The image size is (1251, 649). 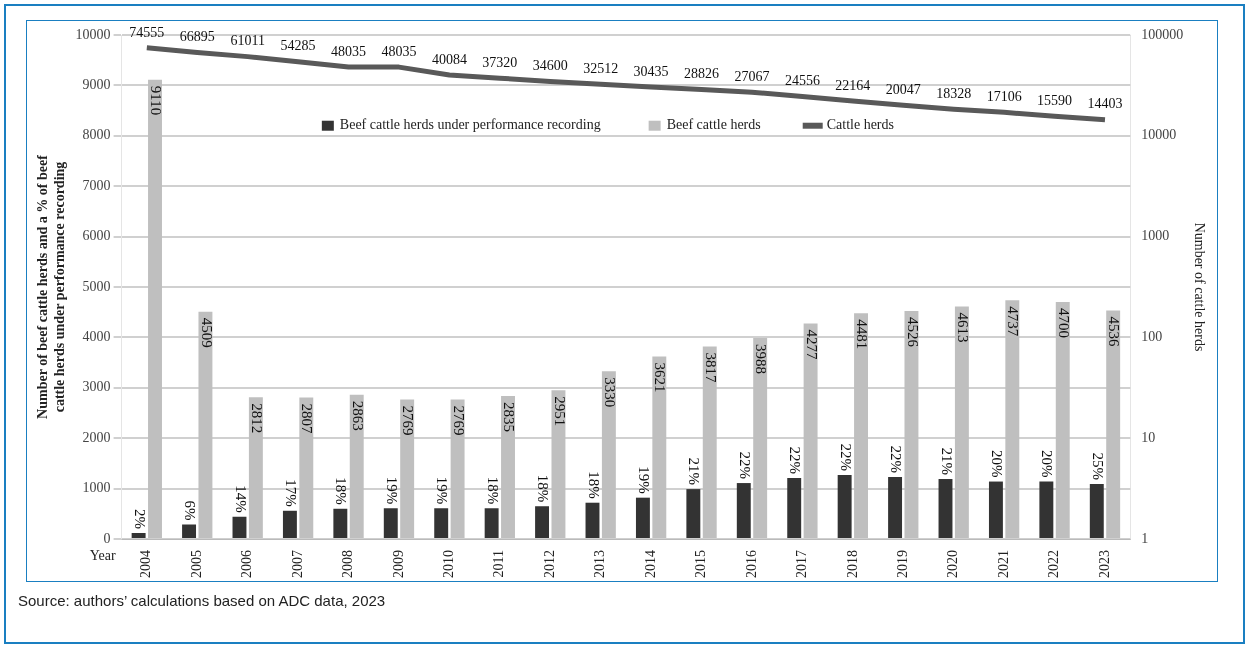 I want to click on x-tick-label: 2020, so click(x=953, y=564).